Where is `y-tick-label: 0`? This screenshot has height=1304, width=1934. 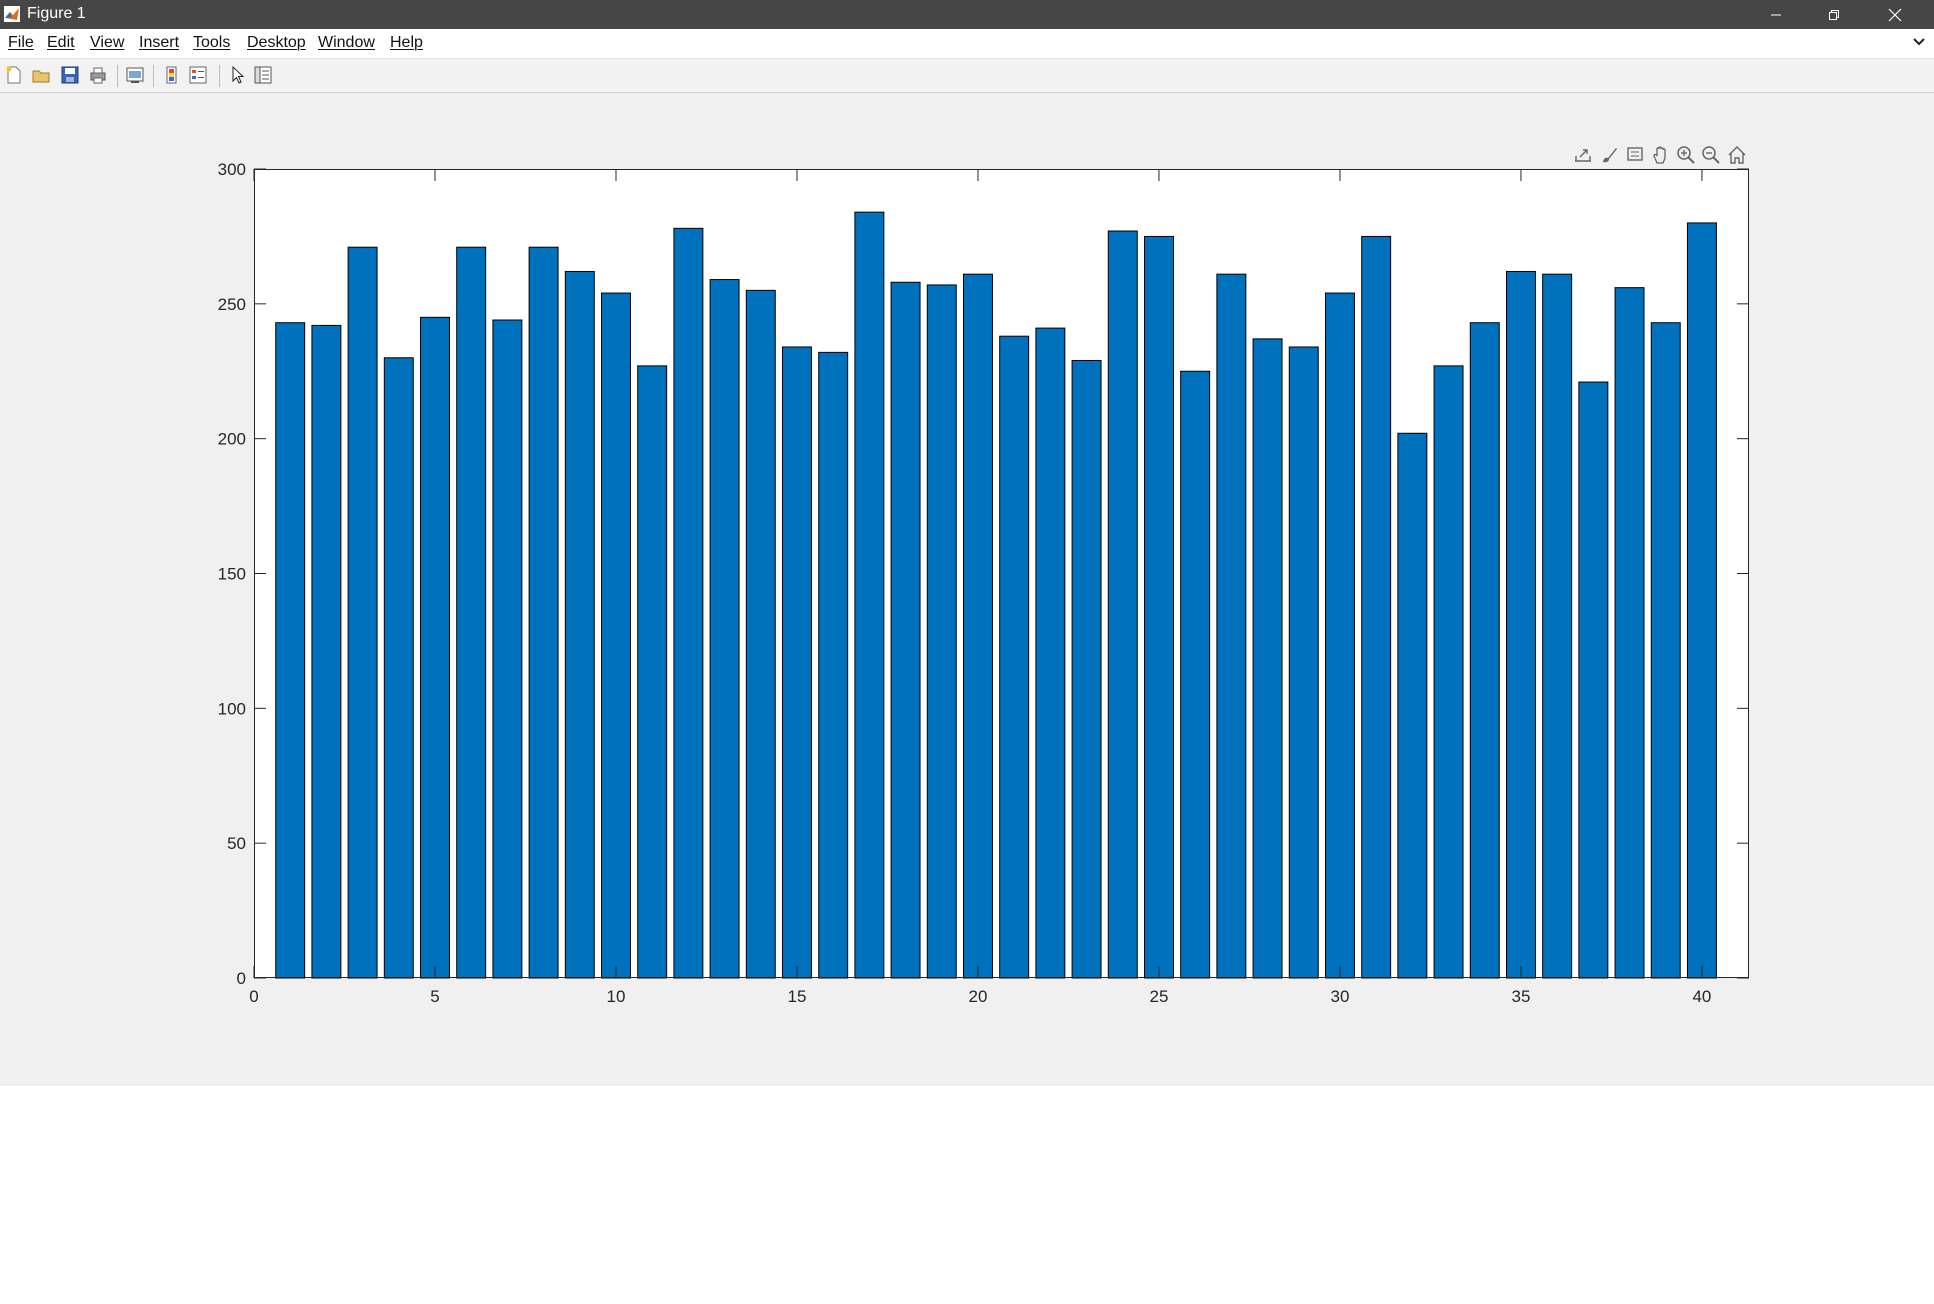 y-tick-label: 0 is located at coordinates (241, 978).